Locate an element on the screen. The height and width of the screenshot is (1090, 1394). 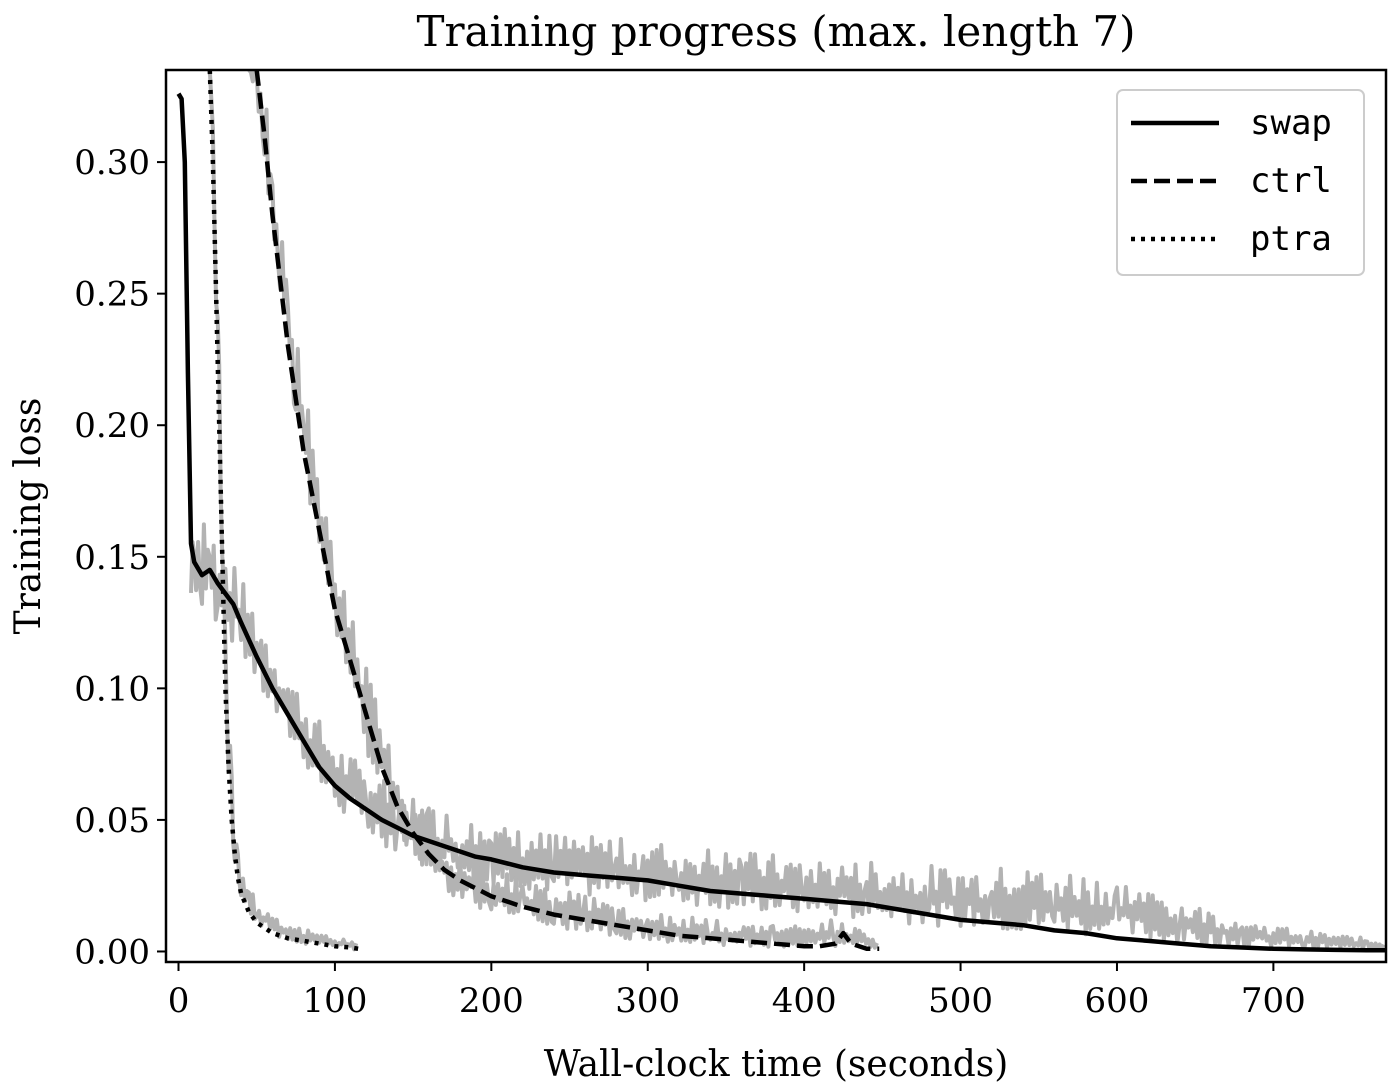
chart-title: Training progress (max. length 7) is located at coordinates (775, 31).